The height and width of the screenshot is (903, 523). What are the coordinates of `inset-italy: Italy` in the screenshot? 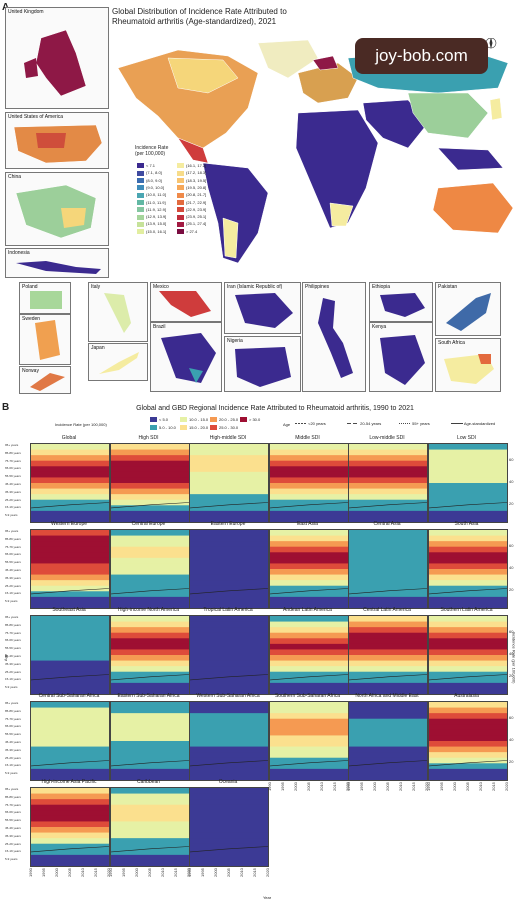 It's located at (118, 312).